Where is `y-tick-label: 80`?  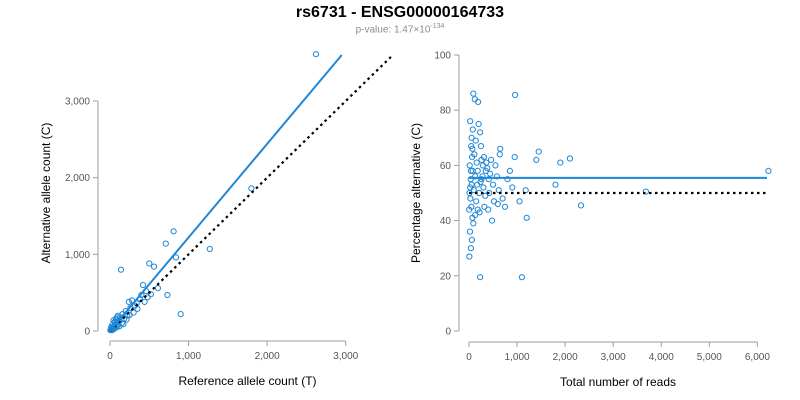 y-tick-label: 80 is located at coordinates (446, 111).